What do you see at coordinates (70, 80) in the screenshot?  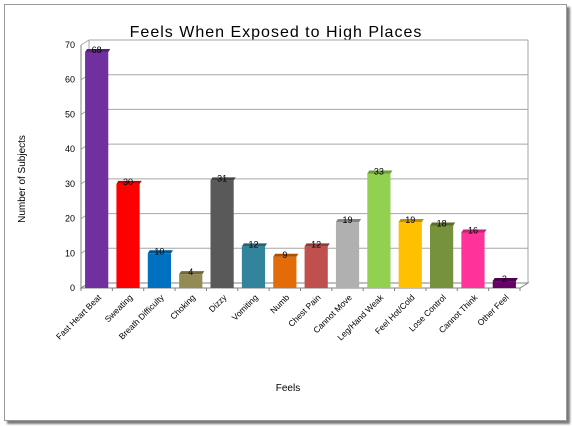 I see `y-tick-label: 60` at bounding box center [70, 80].